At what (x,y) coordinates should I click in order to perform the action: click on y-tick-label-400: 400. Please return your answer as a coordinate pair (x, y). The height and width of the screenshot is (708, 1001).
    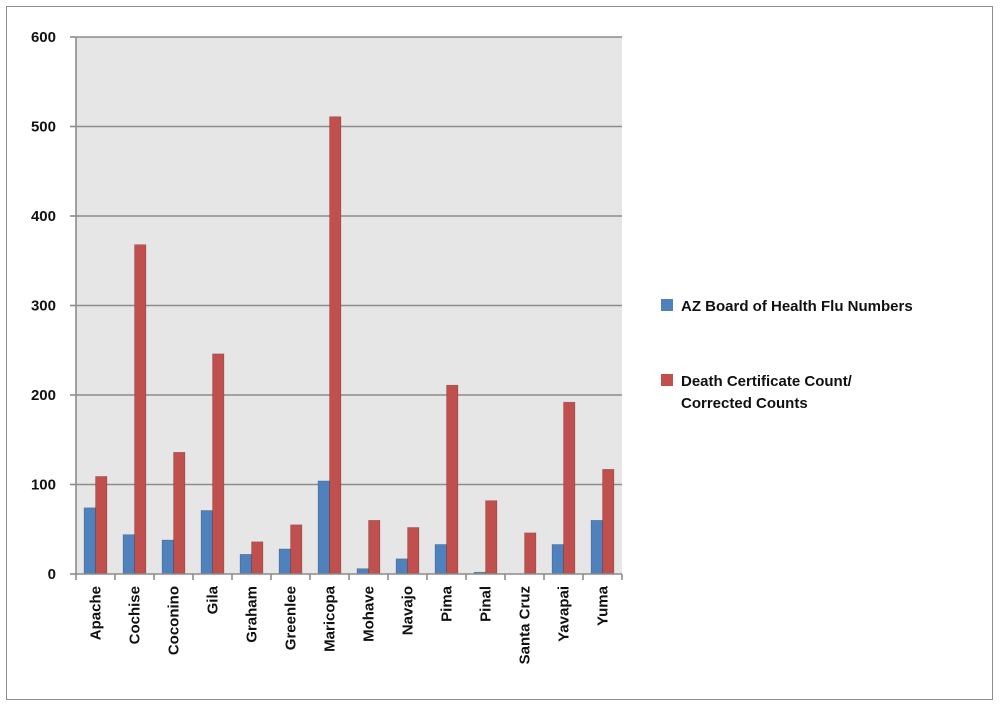
    Looking at the image, I should click on (43, 216).